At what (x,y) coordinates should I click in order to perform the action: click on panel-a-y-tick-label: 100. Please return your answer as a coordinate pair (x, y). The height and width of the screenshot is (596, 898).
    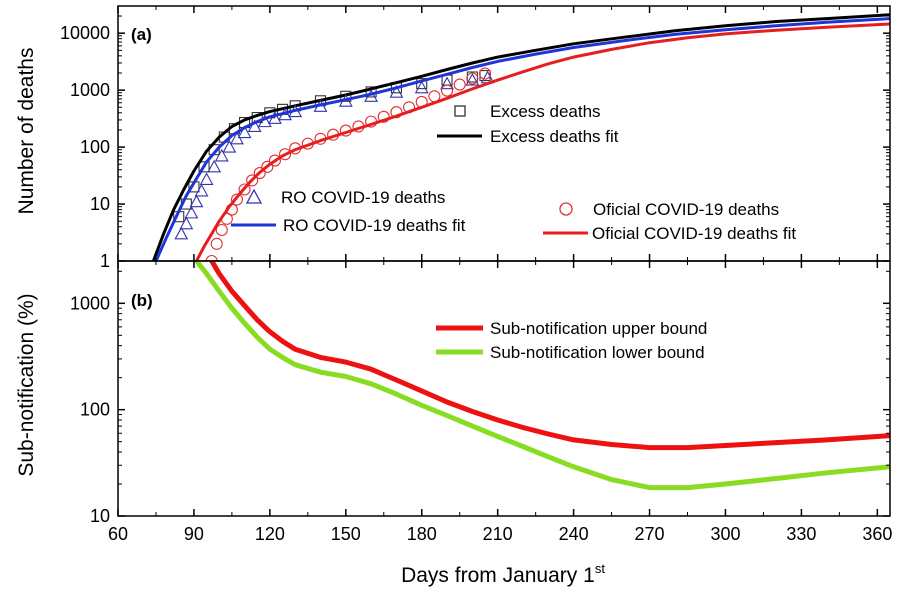
    Looking at the image, I should click on (95, 147).